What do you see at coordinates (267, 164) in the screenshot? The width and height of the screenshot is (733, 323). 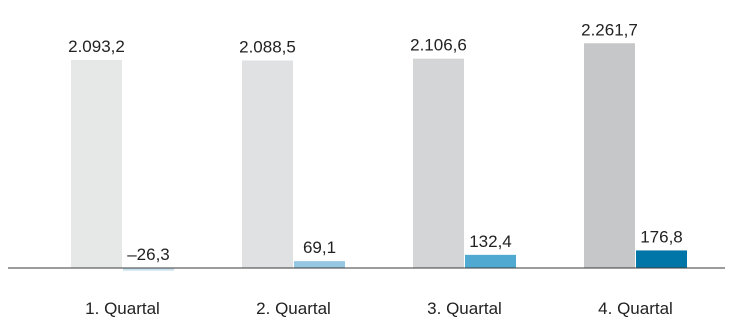 I see `bar-s1-q2` at bounding box center [267, 164].